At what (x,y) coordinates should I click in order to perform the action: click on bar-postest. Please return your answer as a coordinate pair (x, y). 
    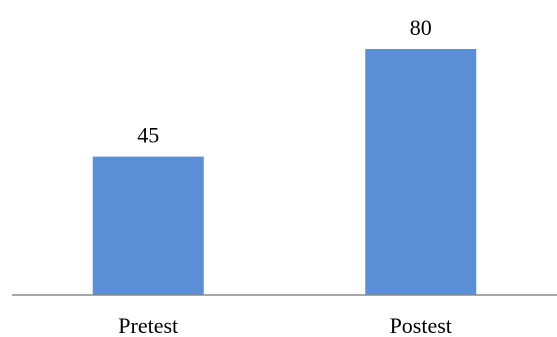
    Looking at the image, I should click on (421, 172).